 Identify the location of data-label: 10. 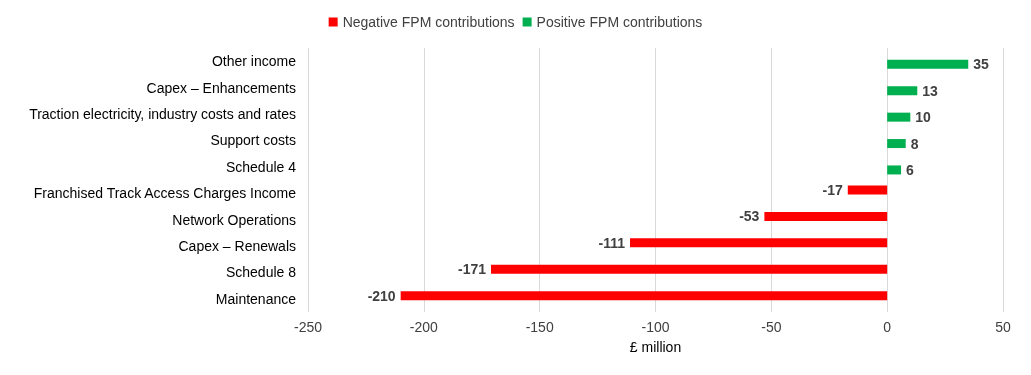
(923, 117).